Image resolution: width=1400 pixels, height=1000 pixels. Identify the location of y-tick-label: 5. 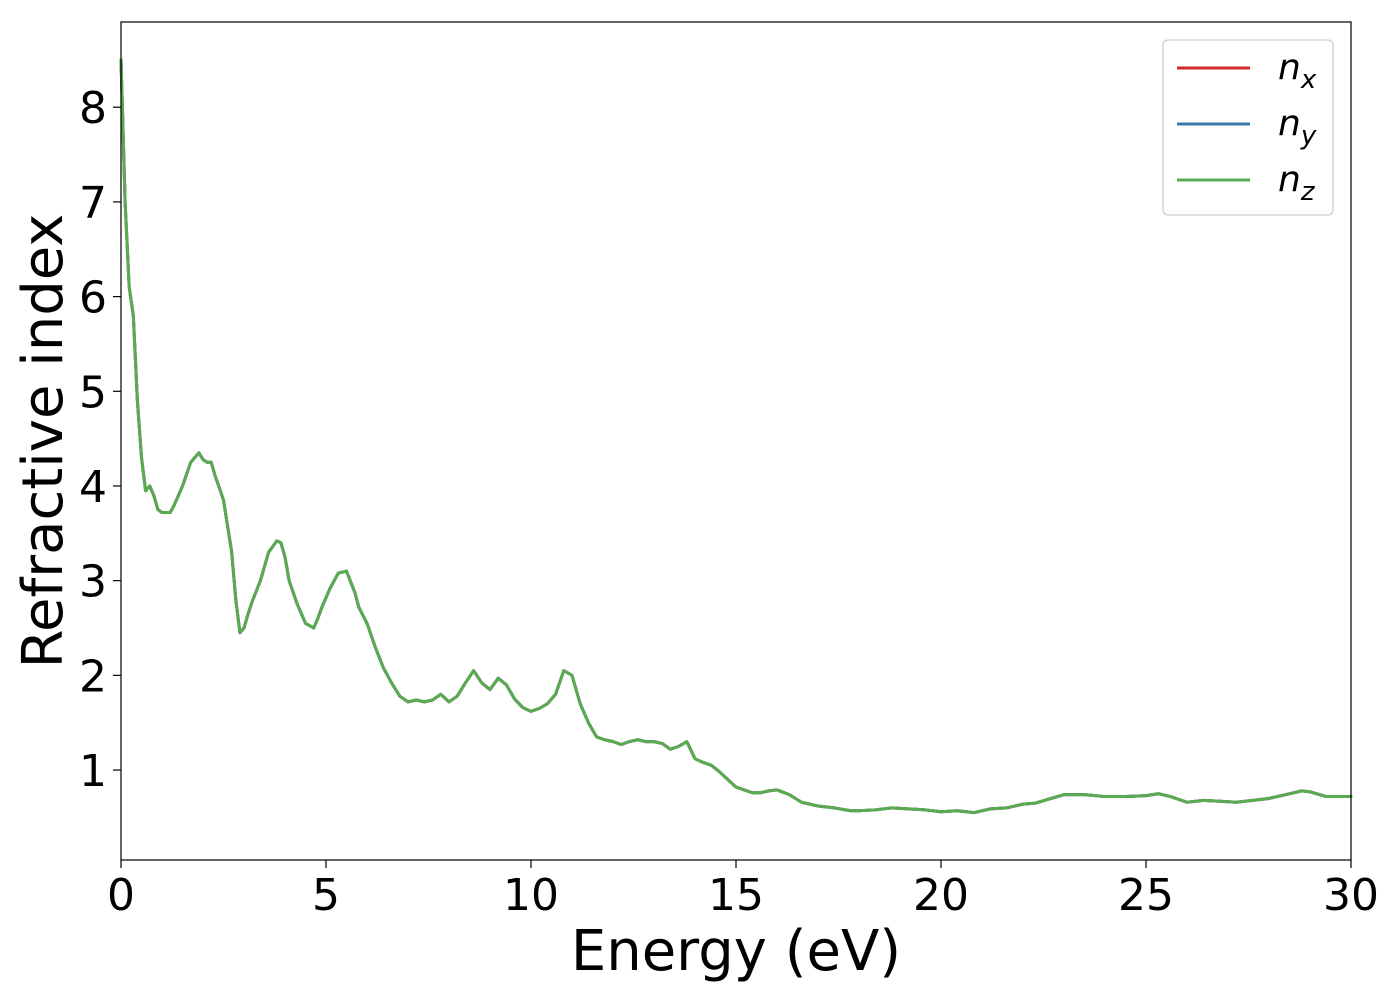
(93, 392).